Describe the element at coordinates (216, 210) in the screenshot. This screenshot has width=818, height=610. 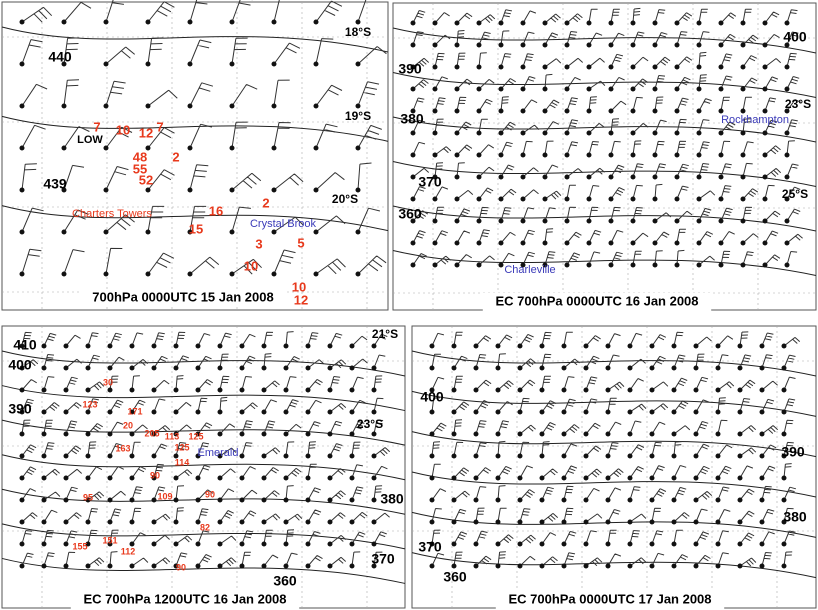
I see `observation-value: 16` at that location.